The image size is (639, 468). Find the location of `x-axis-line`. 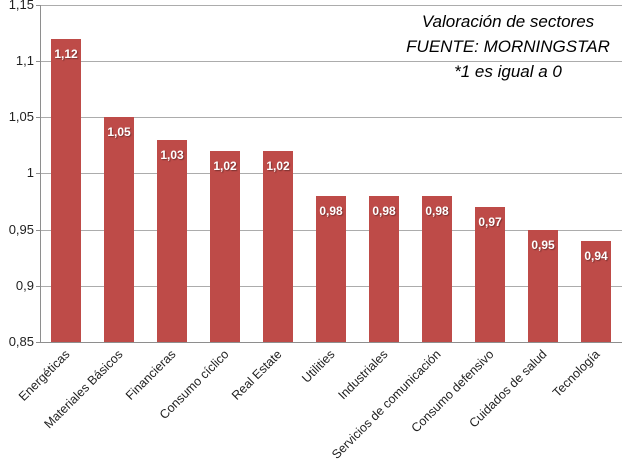

x-axis-line is located at coordinates (331, 342).